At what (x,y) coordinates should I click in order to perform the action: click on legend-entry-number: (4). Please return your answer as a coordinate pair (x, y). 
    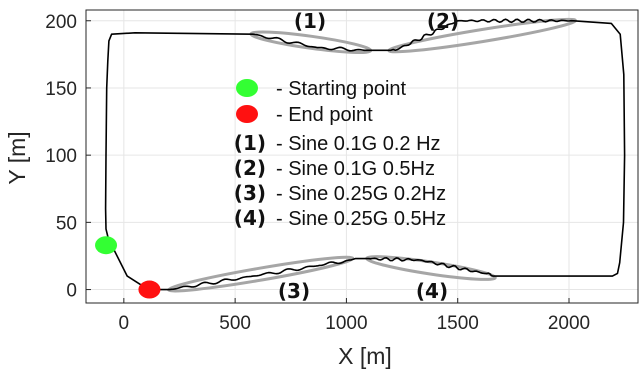
    Looking at the image, I should click on (250, 218).